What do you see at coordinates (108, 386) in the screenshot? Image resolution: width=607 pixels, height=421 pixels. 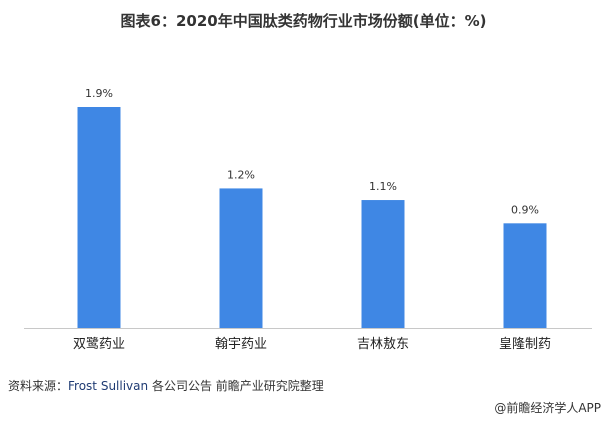 I see `source-highlight: Frost Sullivan` at bounding box center [108, 386].